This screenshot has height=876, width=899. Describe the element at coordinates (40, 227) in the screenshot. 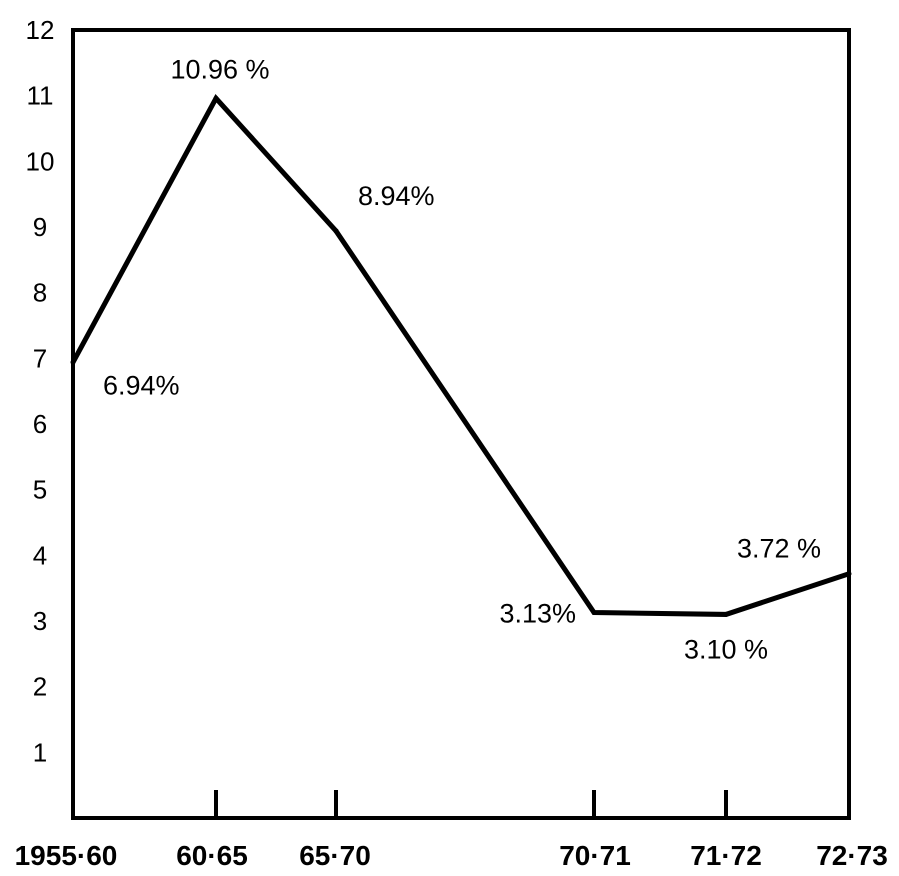

I see `y-tick-label: 9` at that location.